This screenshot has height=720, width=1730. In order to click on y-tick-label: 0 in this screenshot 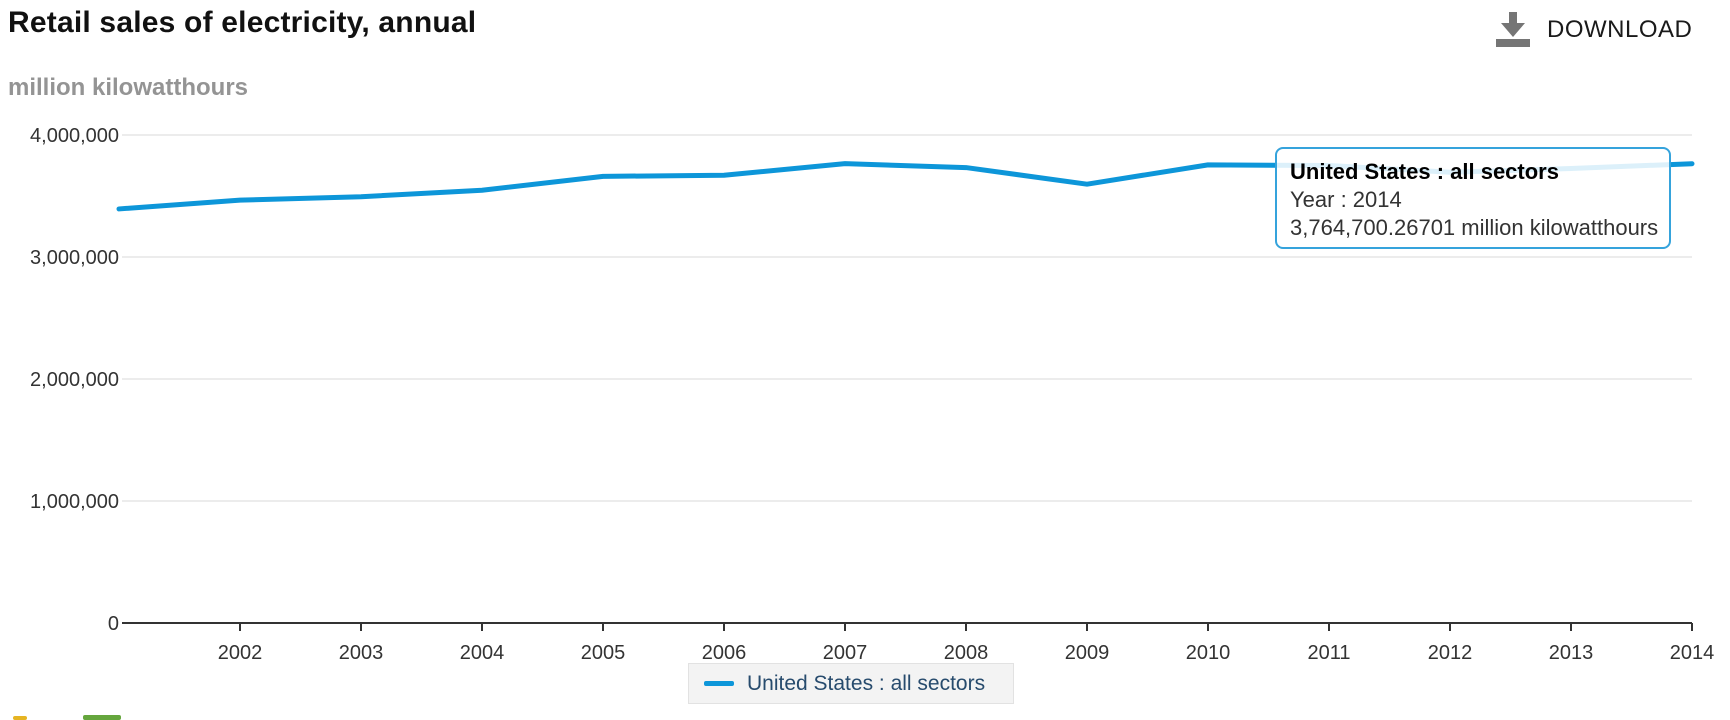, I will do `click(113, 624)`.